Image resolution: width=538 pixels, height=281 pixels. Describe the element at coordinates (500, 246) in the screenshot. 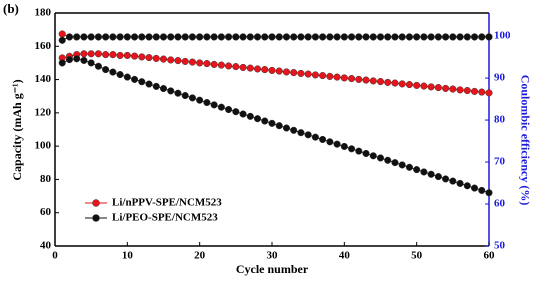

I see `y2-tick-label: 50` at that location.